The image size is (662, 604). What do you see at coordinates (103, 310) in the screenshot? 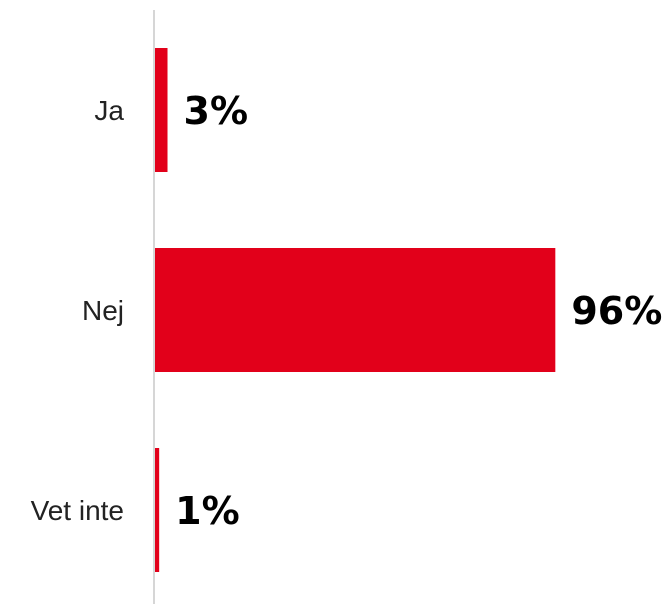
I see `category-label: Nej` at bounding box center [103, 310].